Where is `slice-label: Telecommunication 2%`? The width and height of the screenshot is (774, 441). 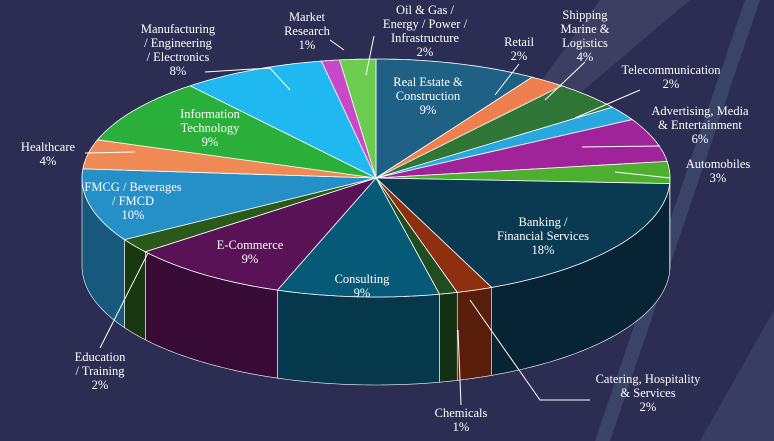
slice-label: Telecommunication 2% is located at coordinates (670, 77).